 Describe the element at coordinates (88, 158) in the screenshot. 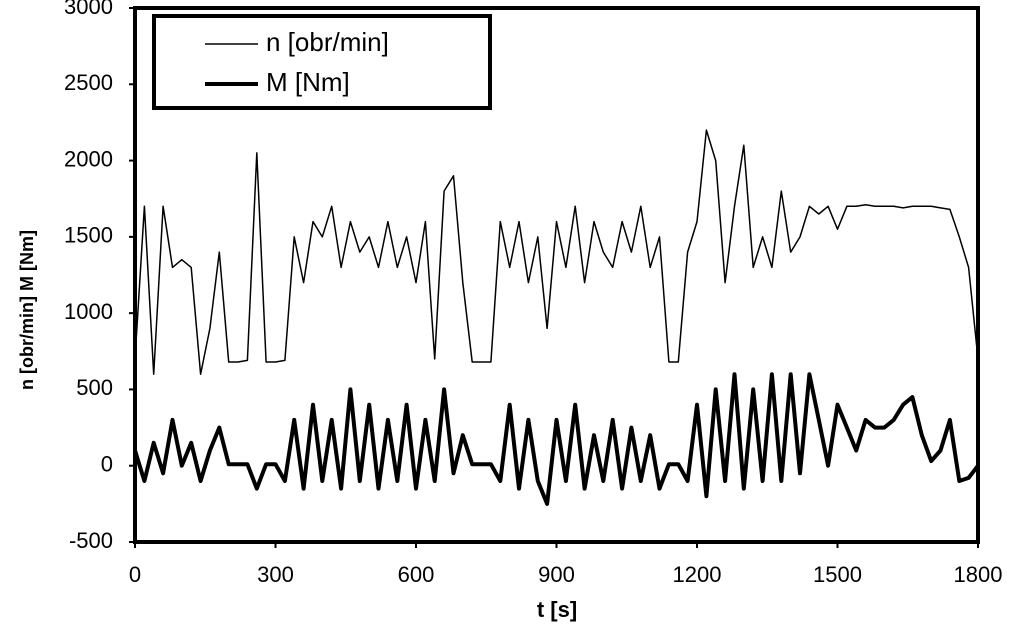

I see `y-tick-label: 2000` at that location.